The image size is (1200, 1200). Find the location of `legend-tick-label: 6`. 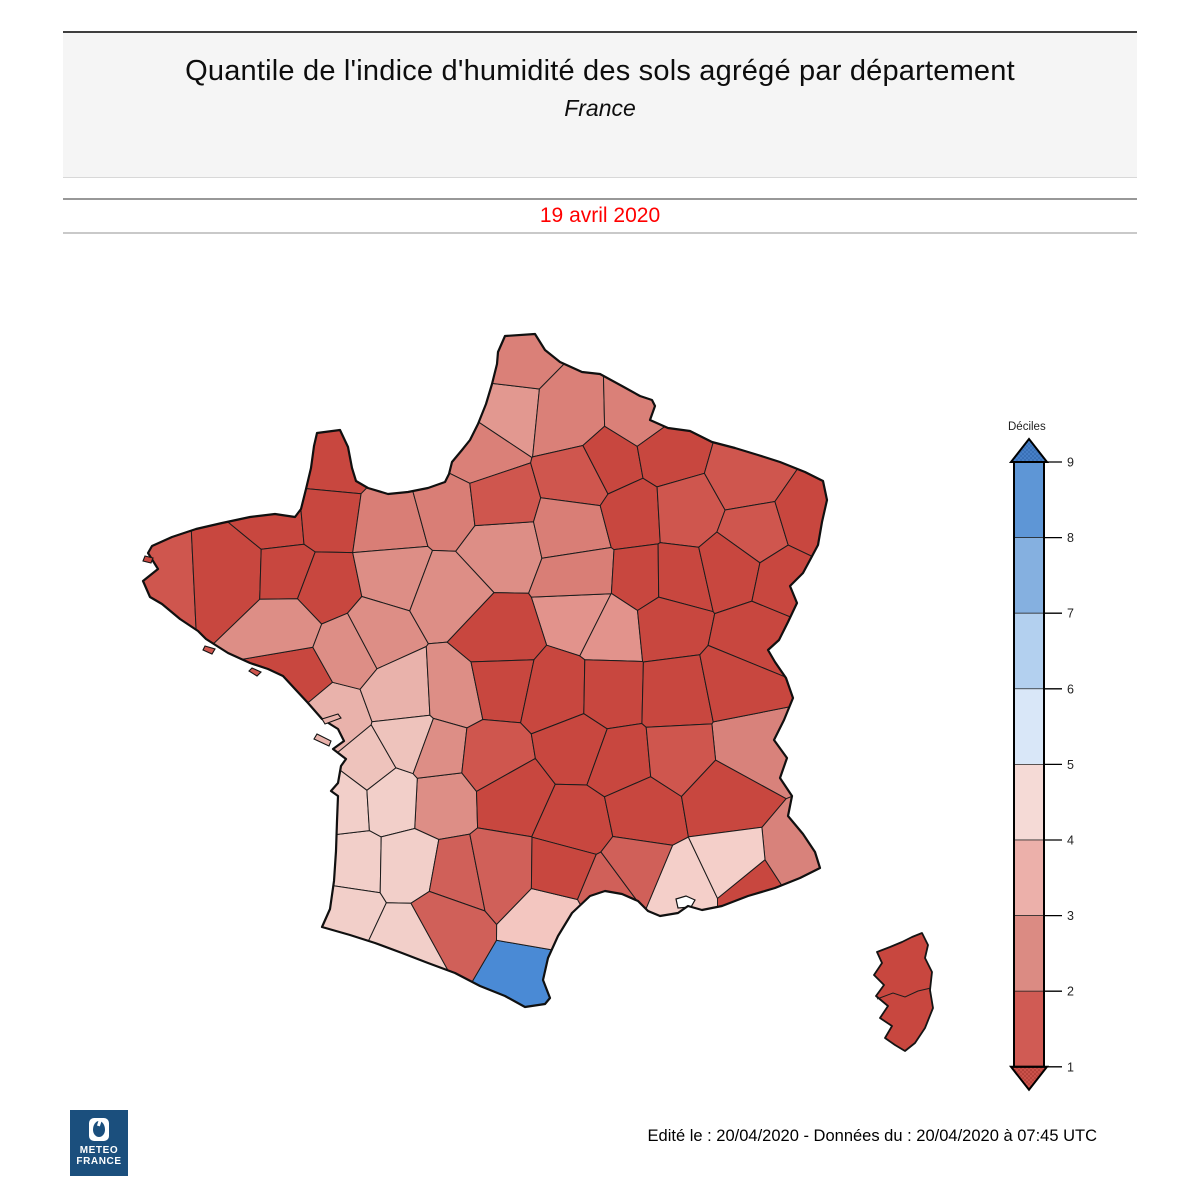

legend-tick-label: 6 is located at coordinates (1070, 689).